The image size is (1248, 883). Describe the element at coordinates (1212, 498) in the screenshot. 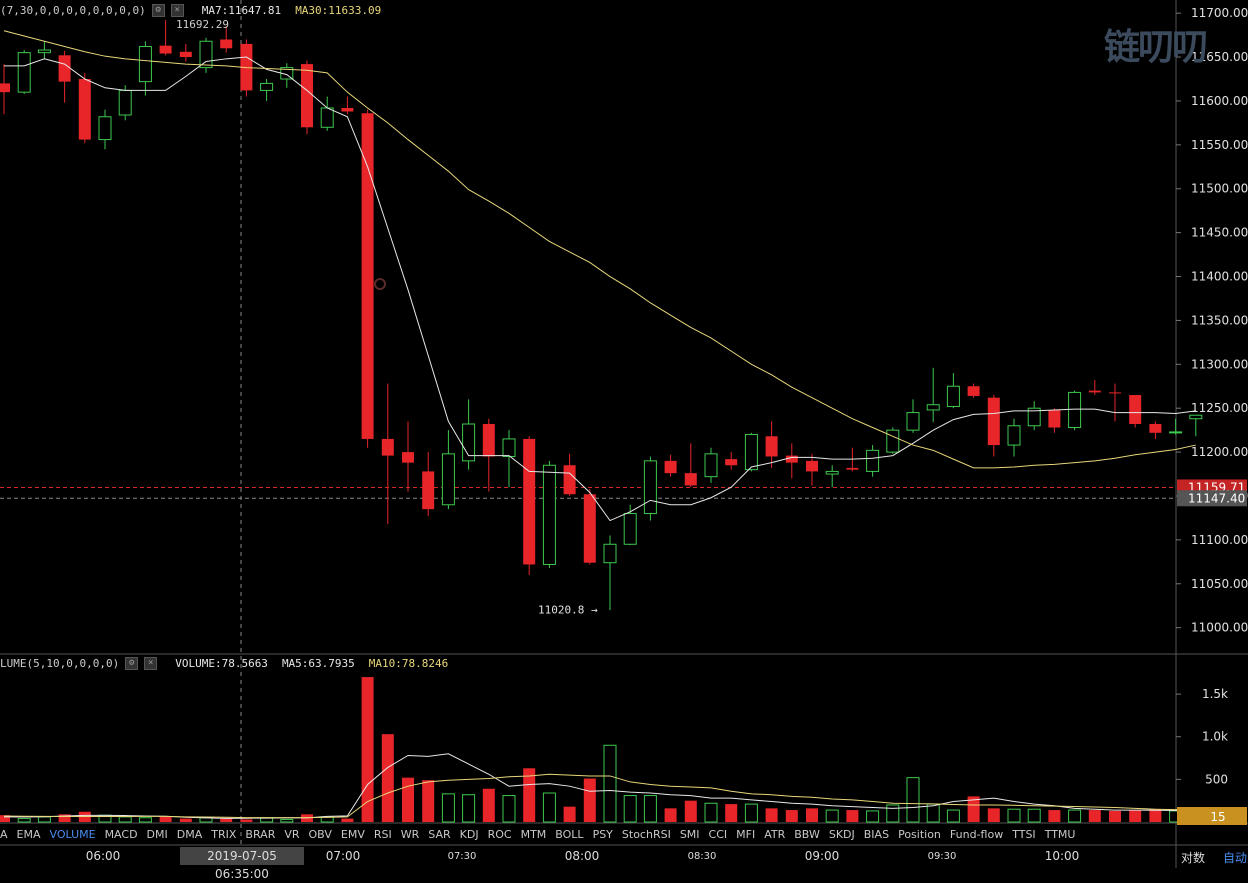

I see `price-line-label-bg` at that location.